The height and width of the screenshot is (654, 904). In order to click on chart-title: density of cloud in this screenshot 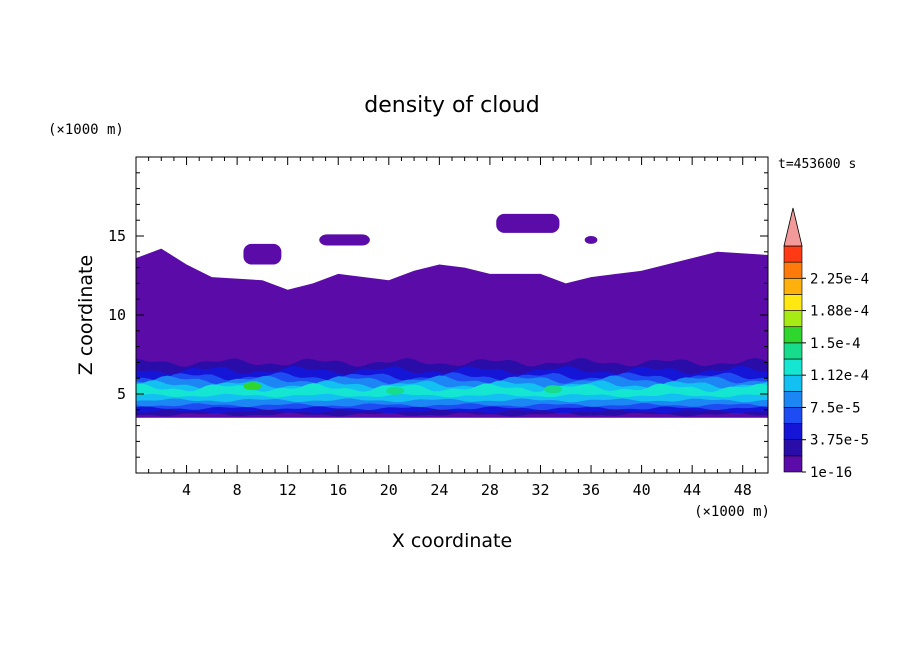, I will do `click(451, 105)`.